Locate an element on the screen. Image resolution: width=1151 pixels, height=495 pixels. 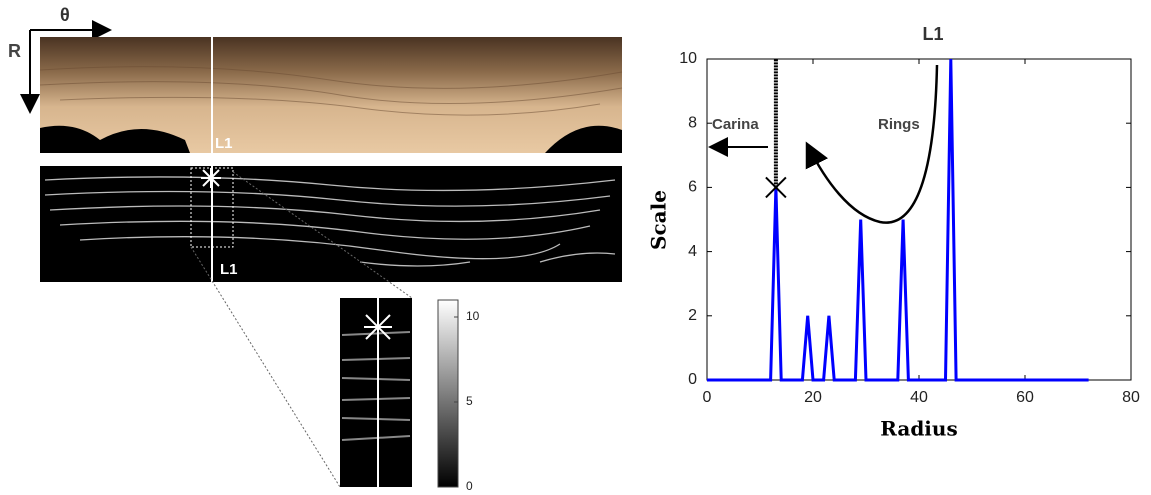
ridge-image is located at coordinates (331, 224).